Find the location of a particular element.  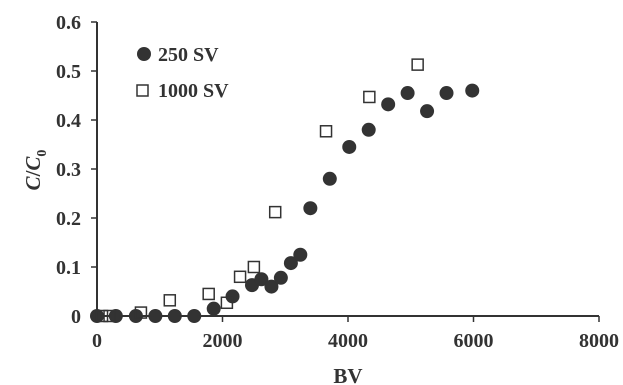

y-tick-label: 0.5 is located at coordinates (68, 72).